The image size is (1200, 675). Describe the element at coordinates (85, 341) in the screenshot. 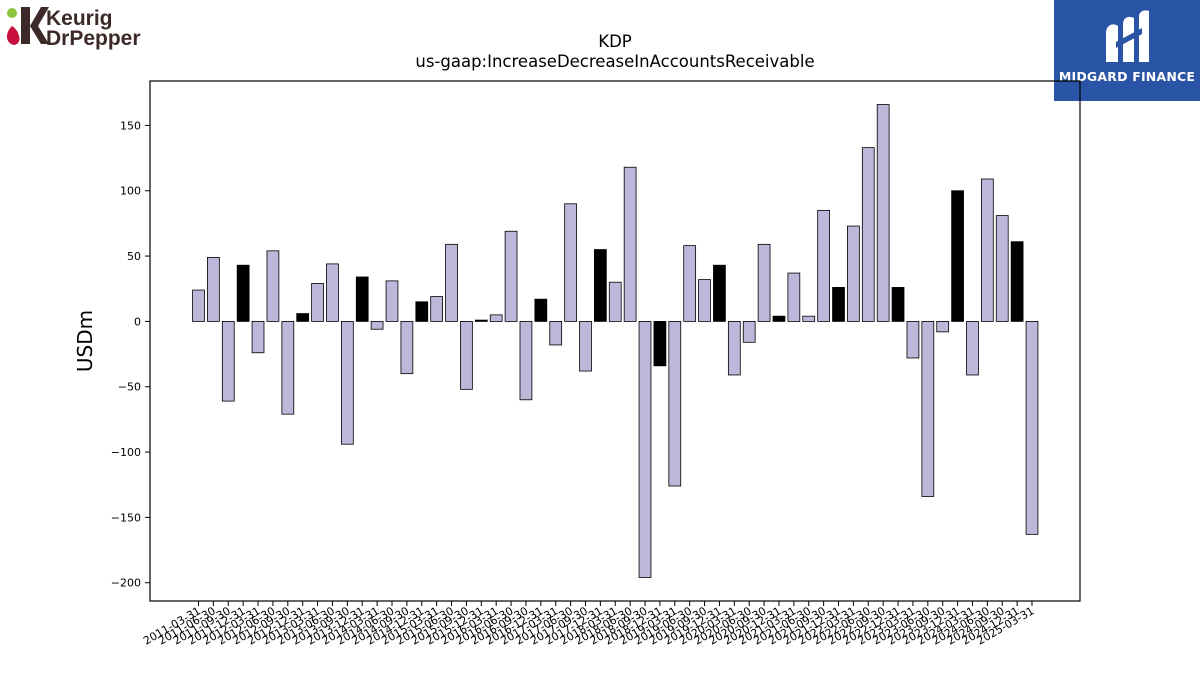

I see `y-axis-label: USDm` at that location.